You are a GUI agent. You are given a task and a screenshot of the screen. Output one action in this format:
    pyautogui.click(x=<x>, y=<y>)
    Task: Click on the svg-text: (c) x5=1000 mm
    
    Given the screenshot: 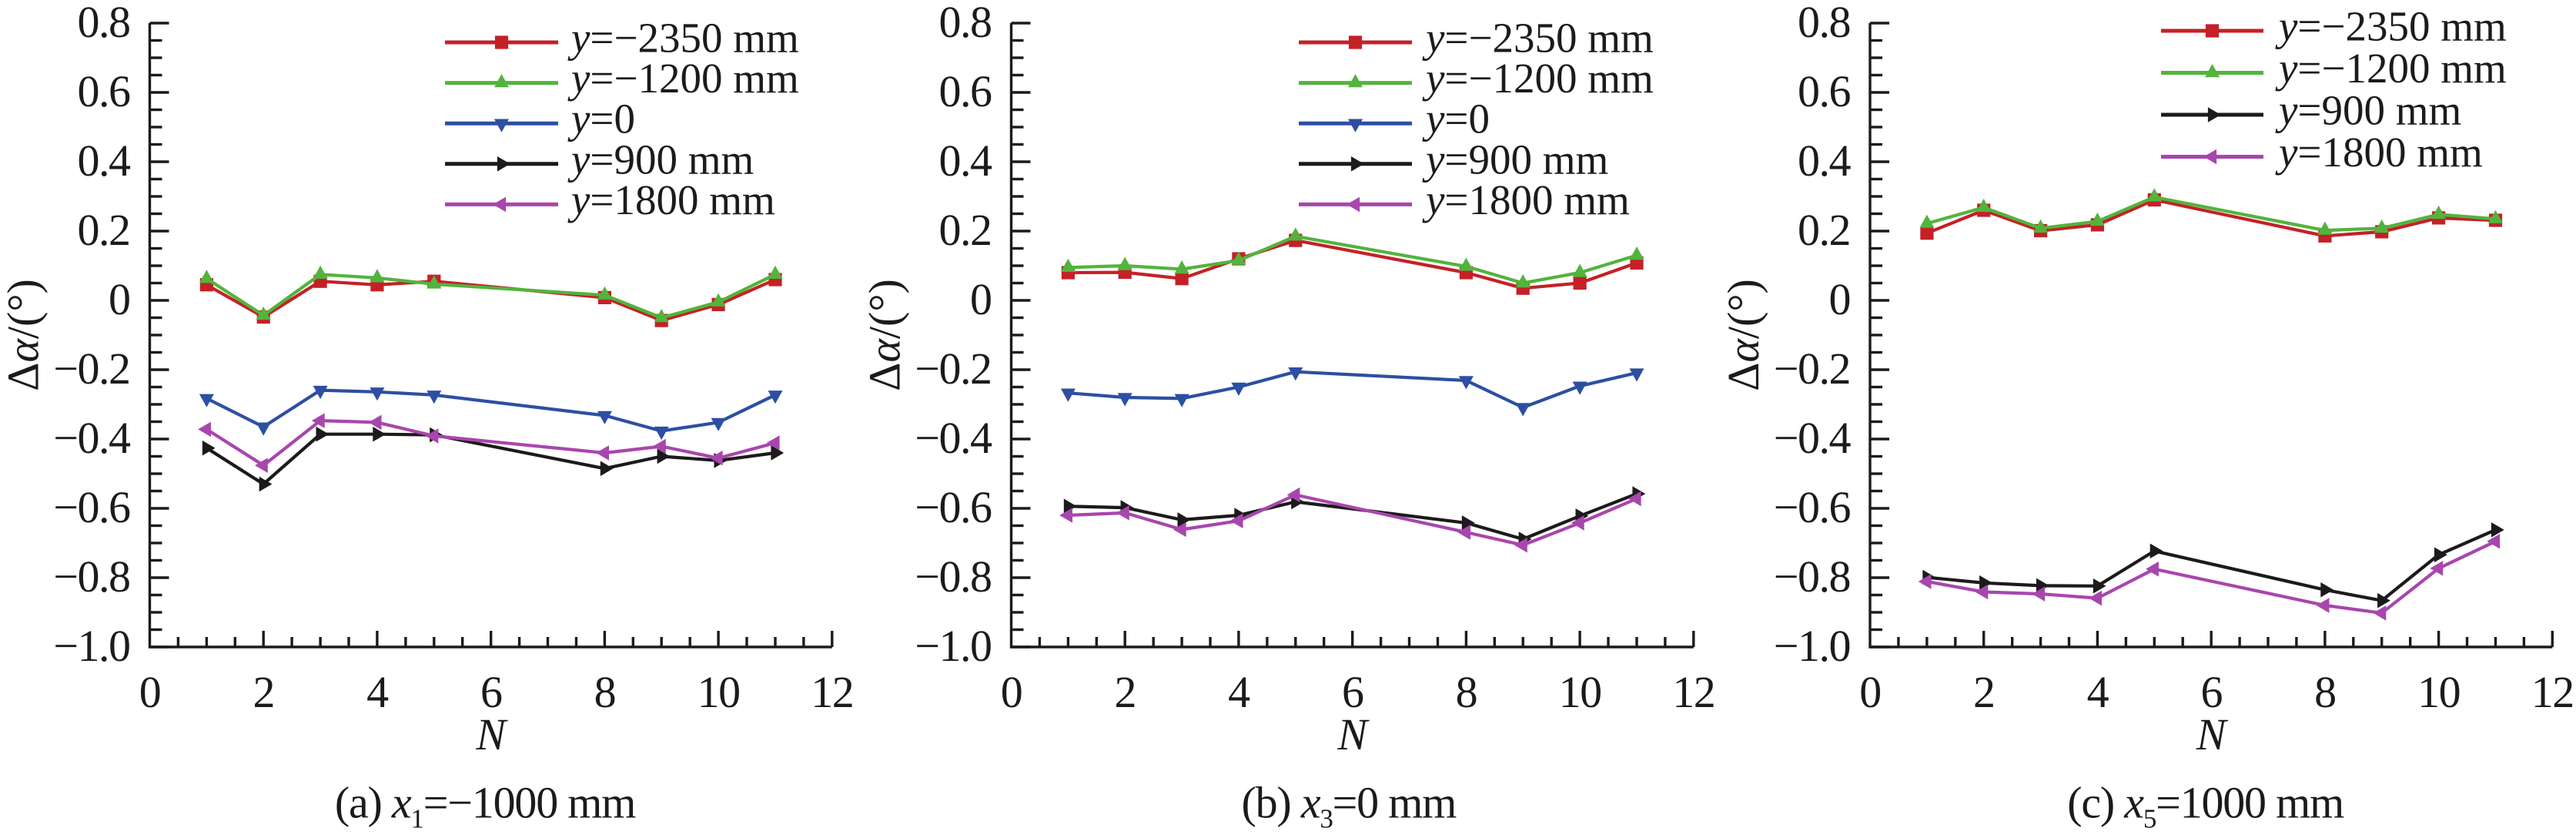 What is the action you would take?
    pyautogui.click(x=2205, y=806)
    